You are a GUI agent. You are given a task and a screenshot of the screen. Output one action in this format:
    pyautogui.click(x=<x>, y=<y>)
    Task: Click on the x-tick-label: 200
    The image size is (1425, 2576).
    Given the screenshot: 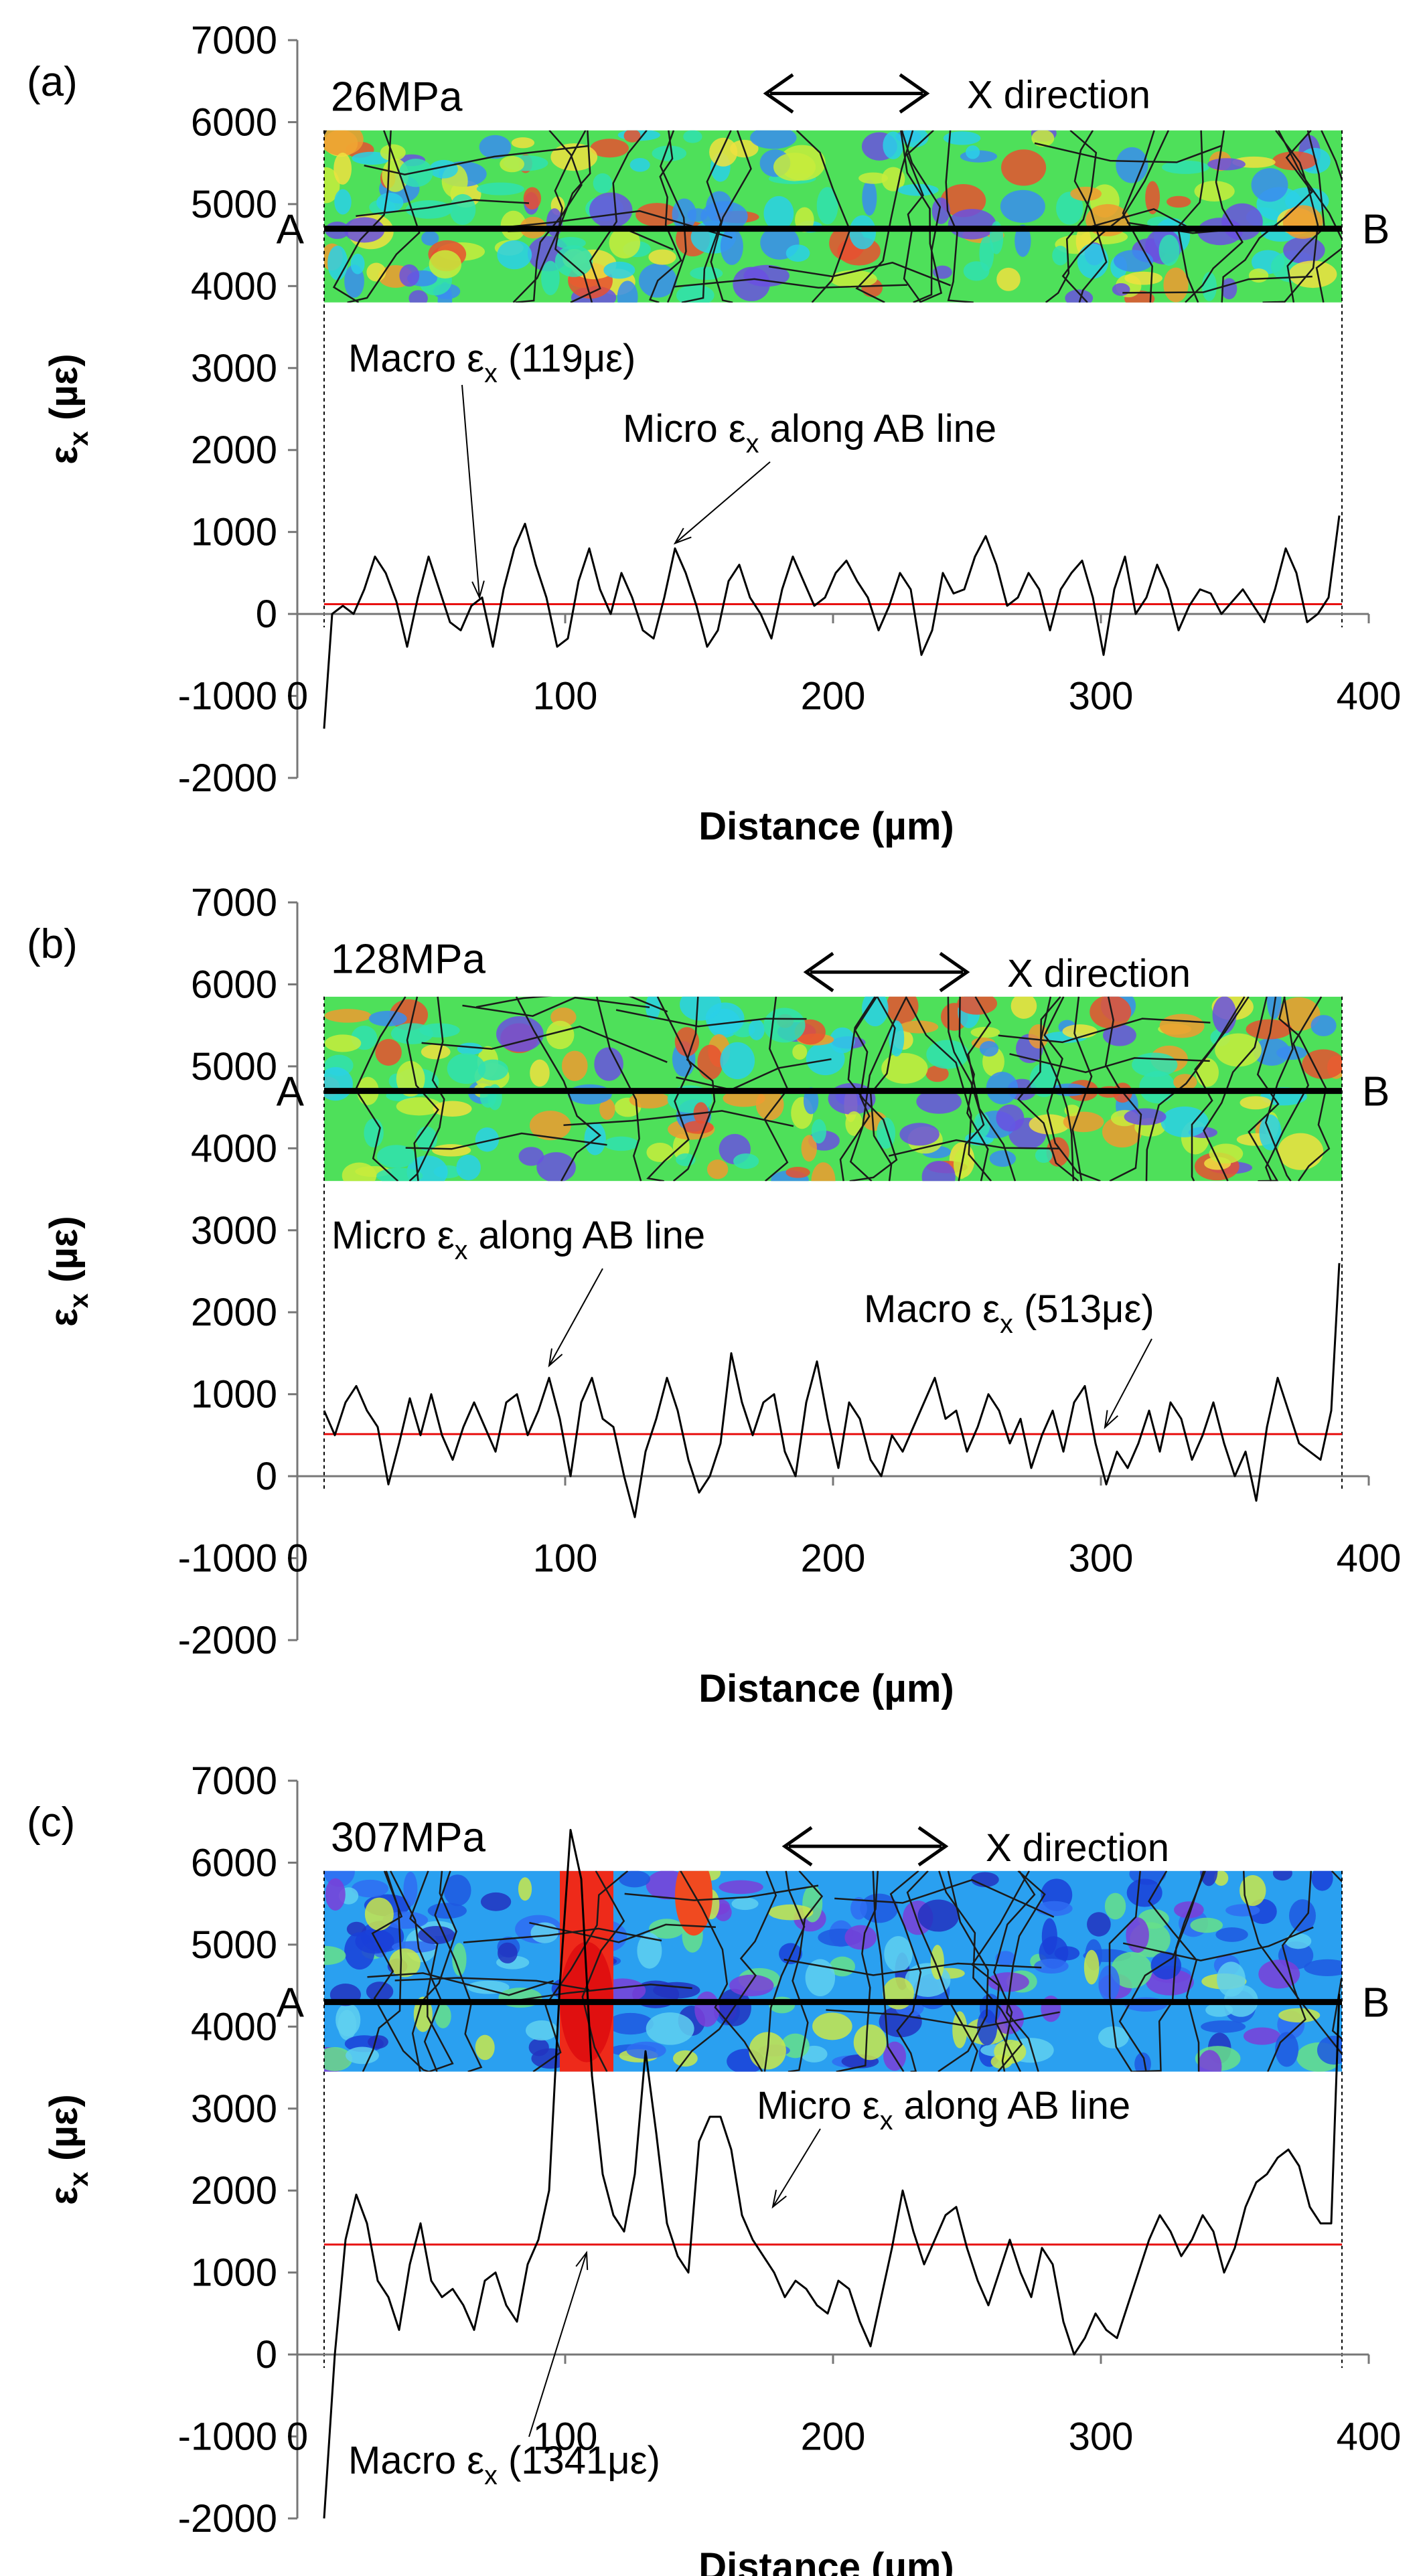 What is the action you would take?
    pyautogui.click(x=833, y=2437)
    